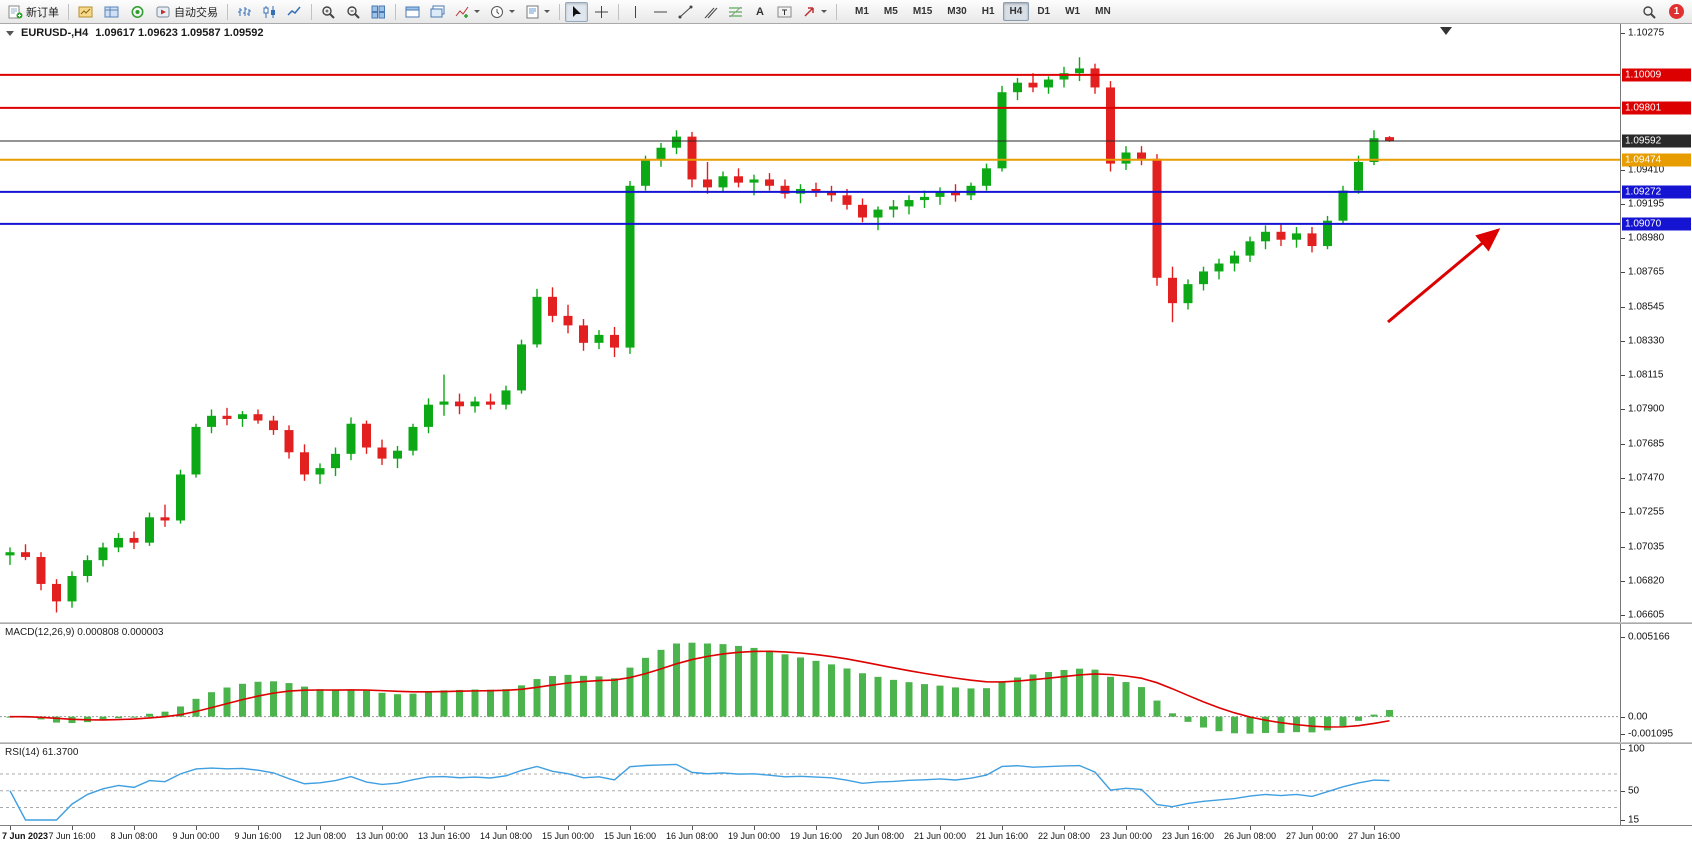  I want to click on horizontal-line-button, so click(660, 12).